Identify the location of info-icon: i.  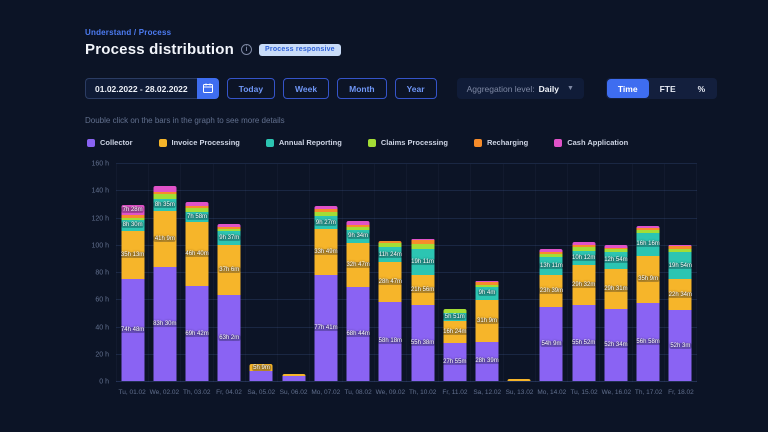
(247, 49).